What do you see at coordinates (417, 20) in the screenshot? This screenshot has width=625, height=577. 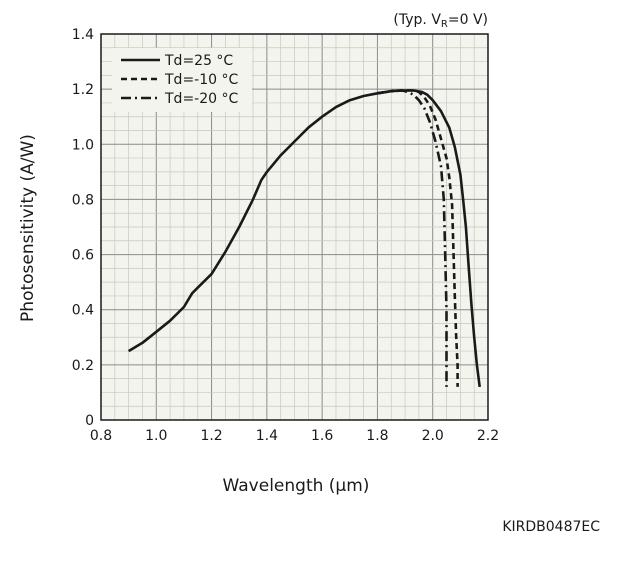 I see `condition-prefix: (Typ. V` at bounding box center [417, 20].